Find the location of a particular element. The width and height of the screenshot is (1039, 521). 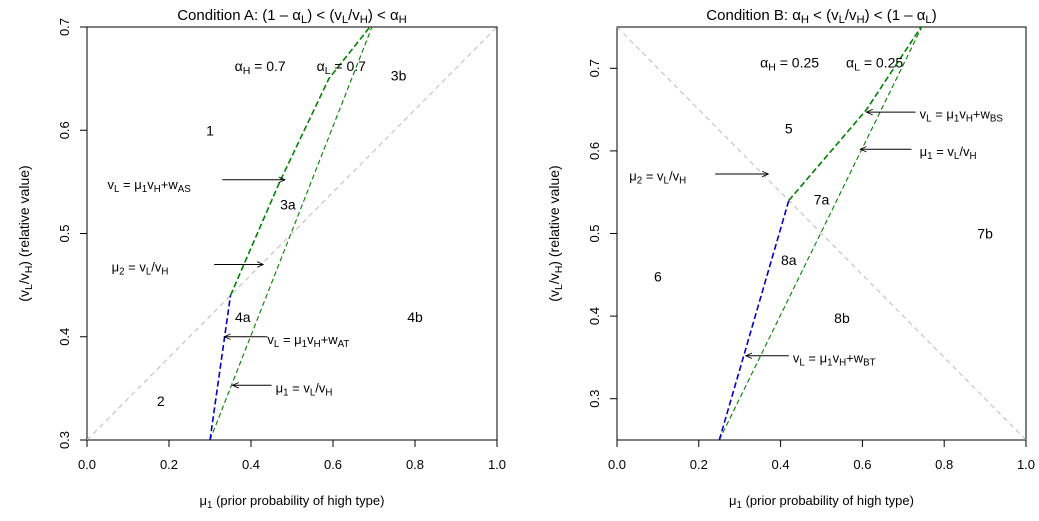

region-label: 8b is located at coordinates (842, 318).